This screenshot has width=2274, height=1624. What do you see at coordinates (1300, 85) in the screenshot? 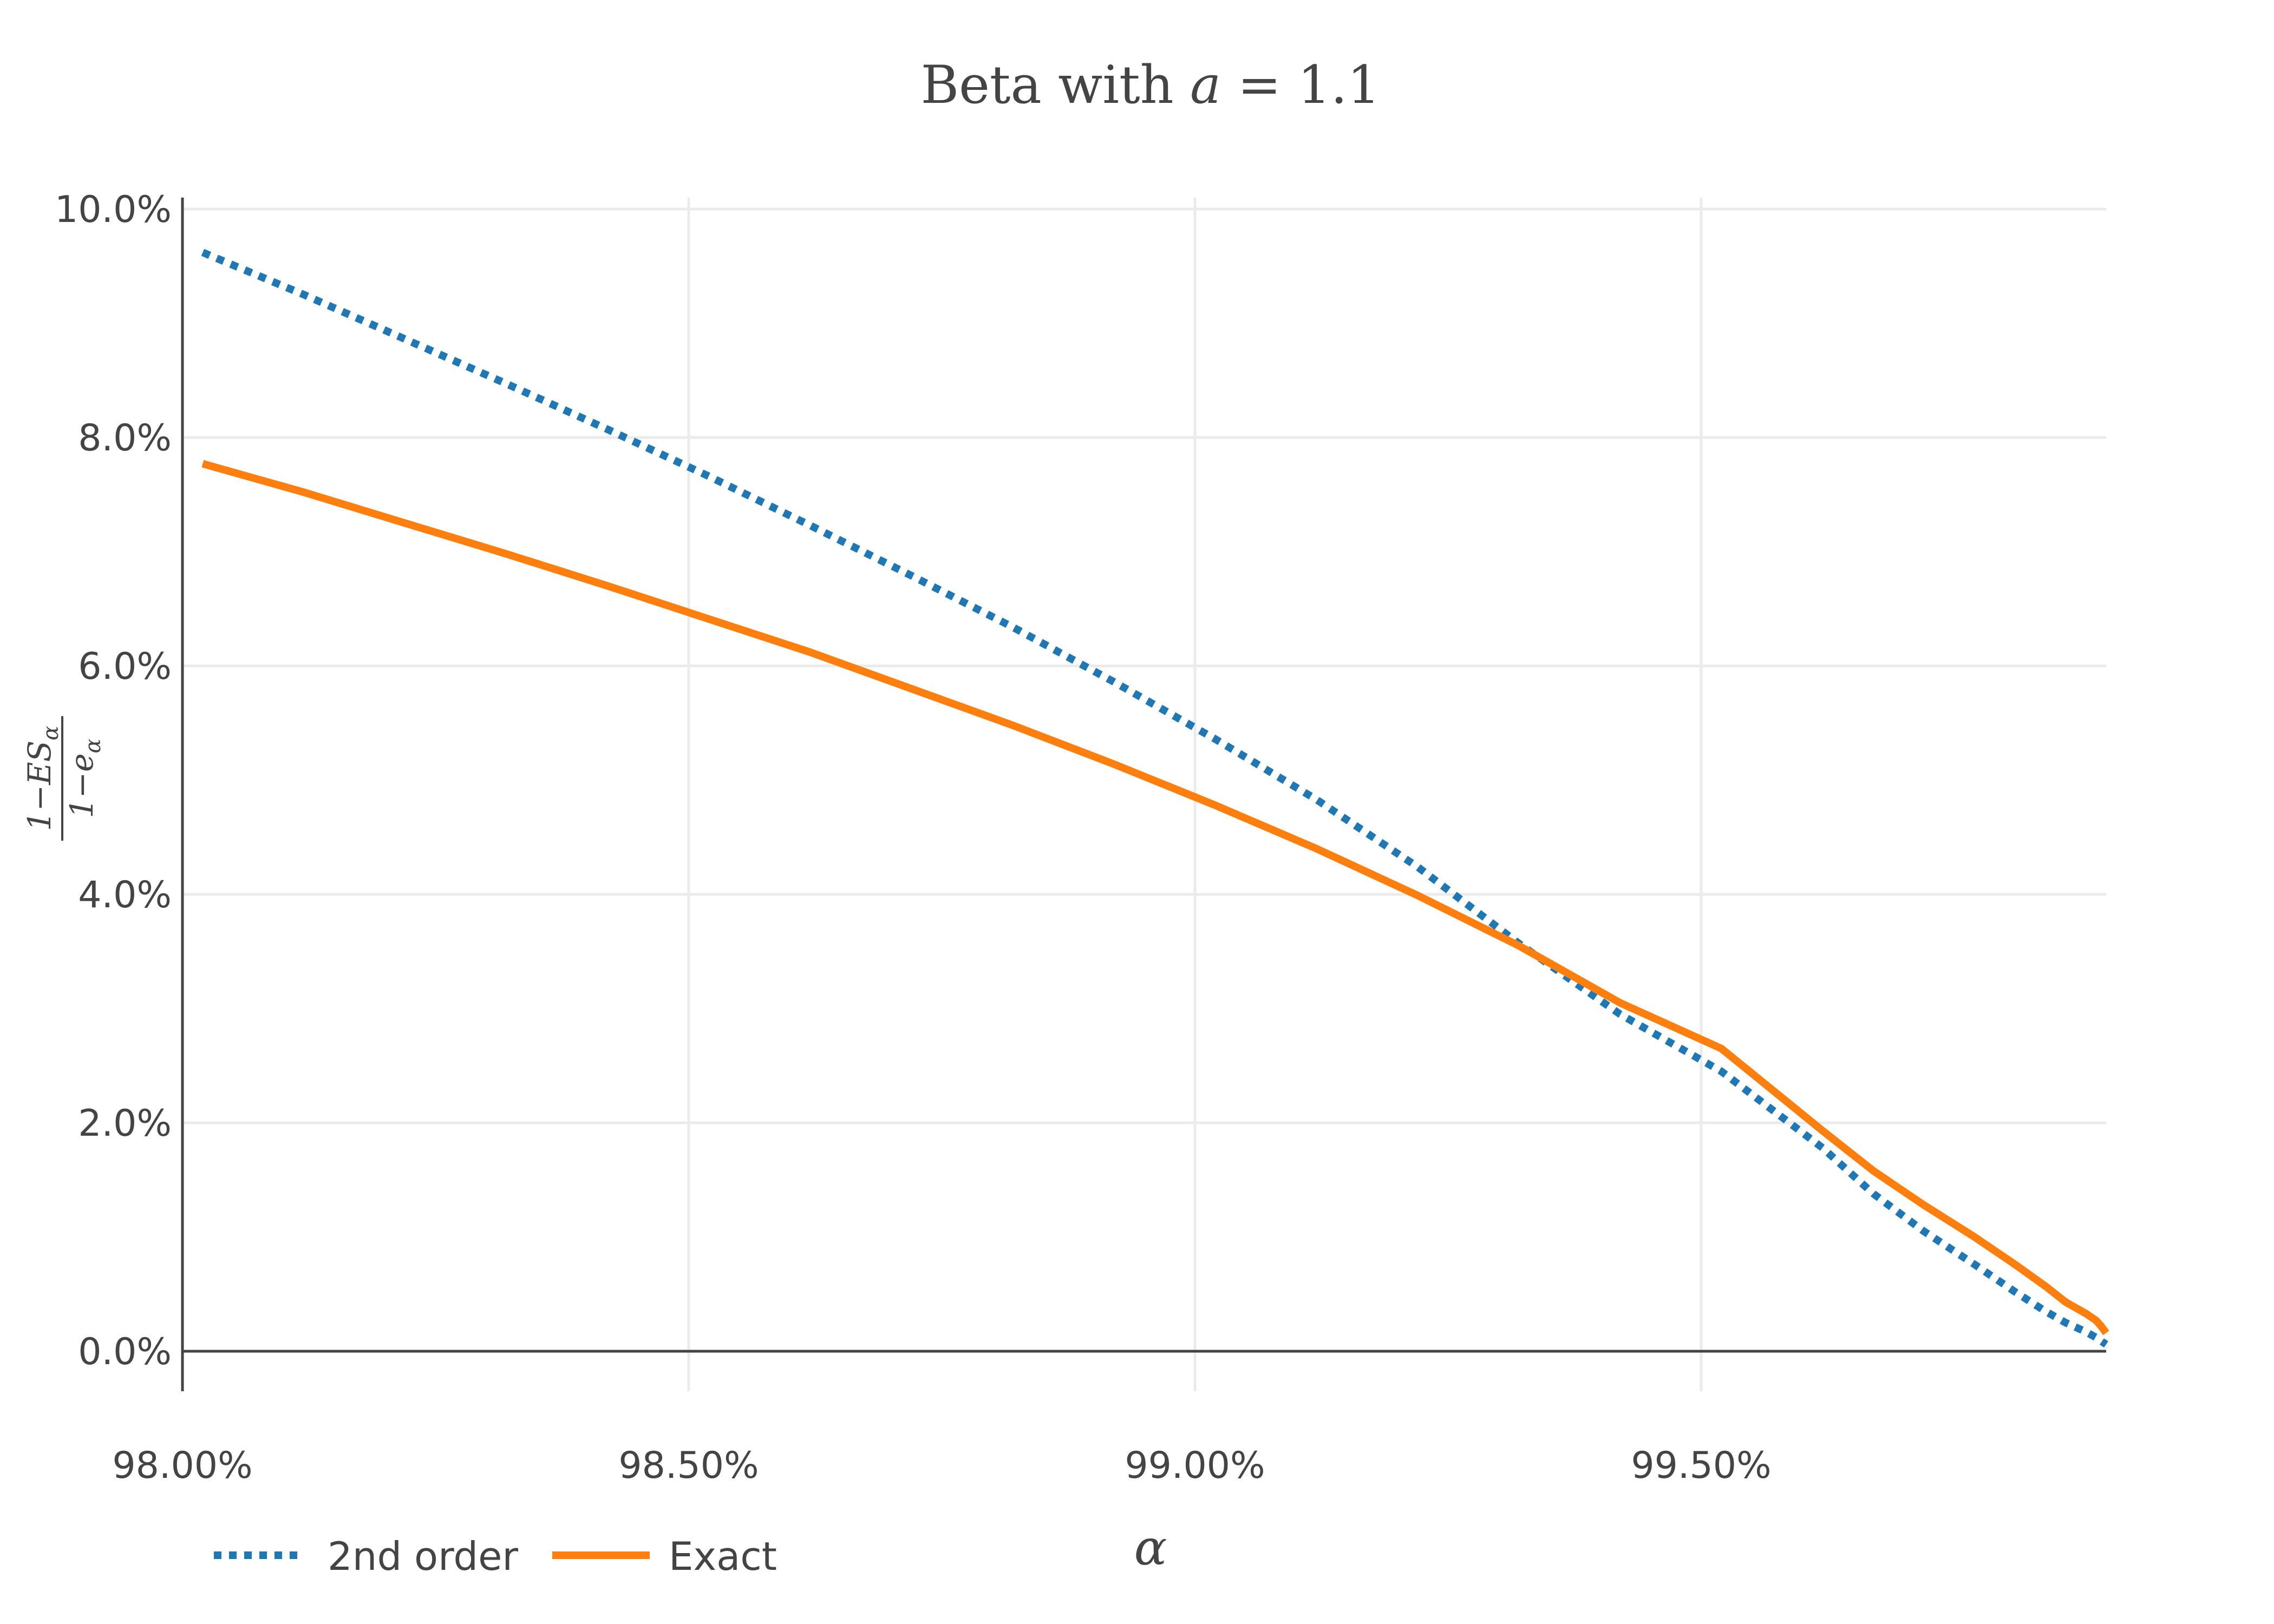
I see `chart-title-suffix: = 1.1` at bounding box center [1300, 85].